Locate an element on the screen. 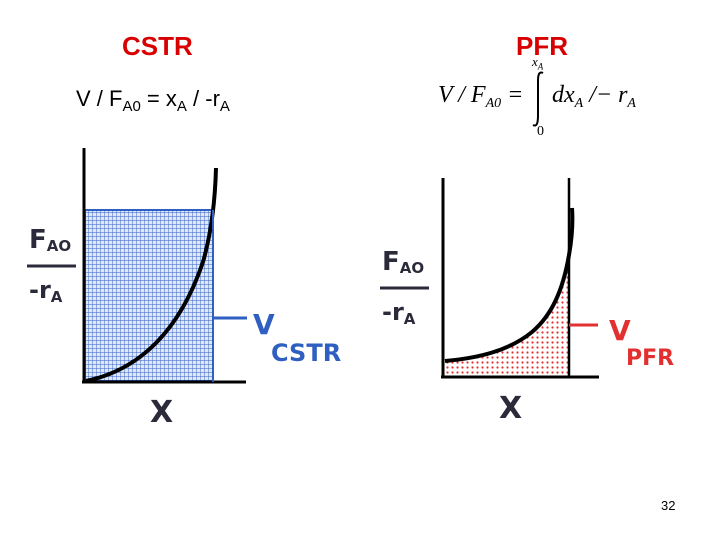 This screenshot has height=540, width=720. pfr-eq-lhs-group: V / FA0 = is located at coordinates (480, 97).